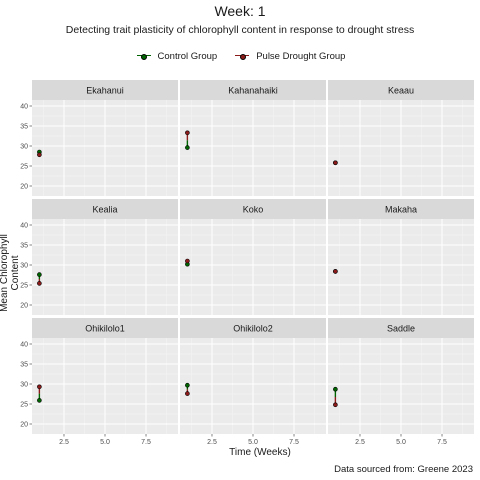 The image size is (480, 480). Describe the element at coordinates (403, 469) in the screenshot. I see `chart-caption: Data sourced from: Greene 2023` at that location.